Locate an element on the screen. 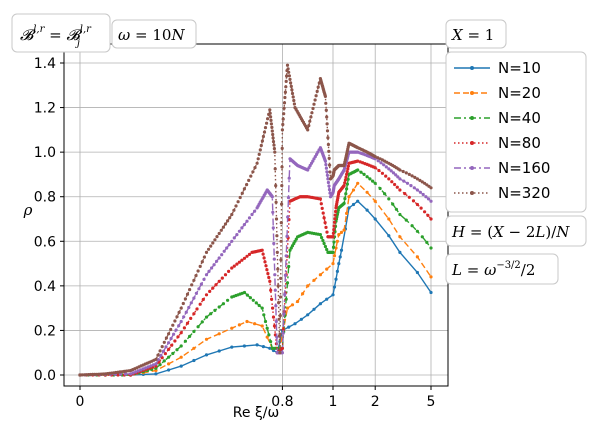  svg-text:𝓑l,r = 𝓑l,rj: 𝓑l,r = 𝓑l,r j is located at coordinates (56, 36).